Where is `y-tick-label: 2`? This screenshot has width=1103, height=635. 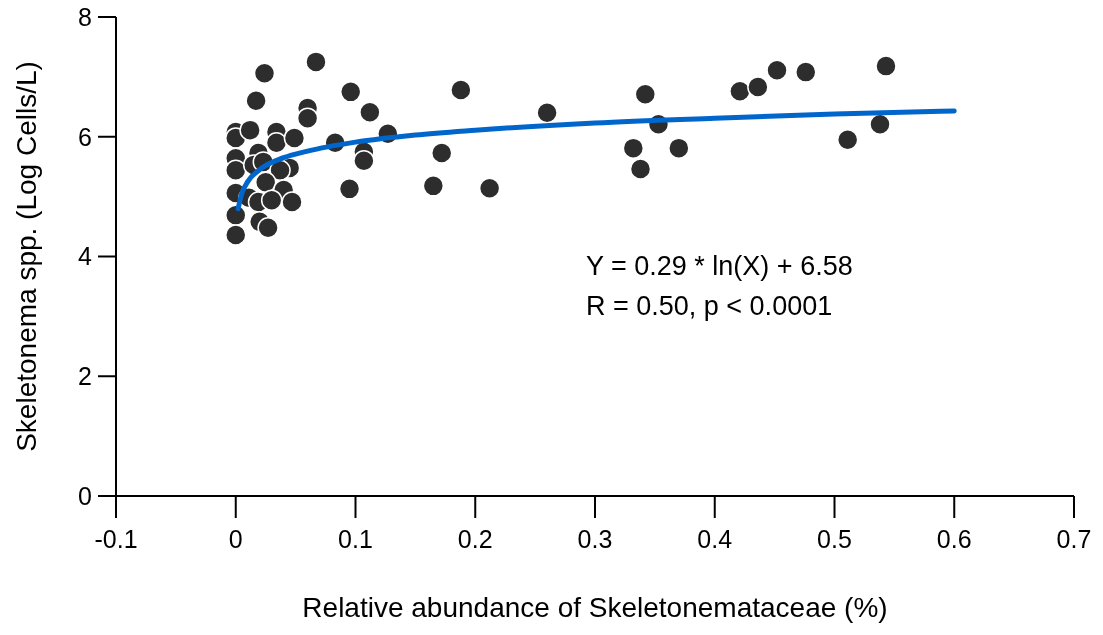
y-tick-label: 2 is located at coordinates (85, 376).